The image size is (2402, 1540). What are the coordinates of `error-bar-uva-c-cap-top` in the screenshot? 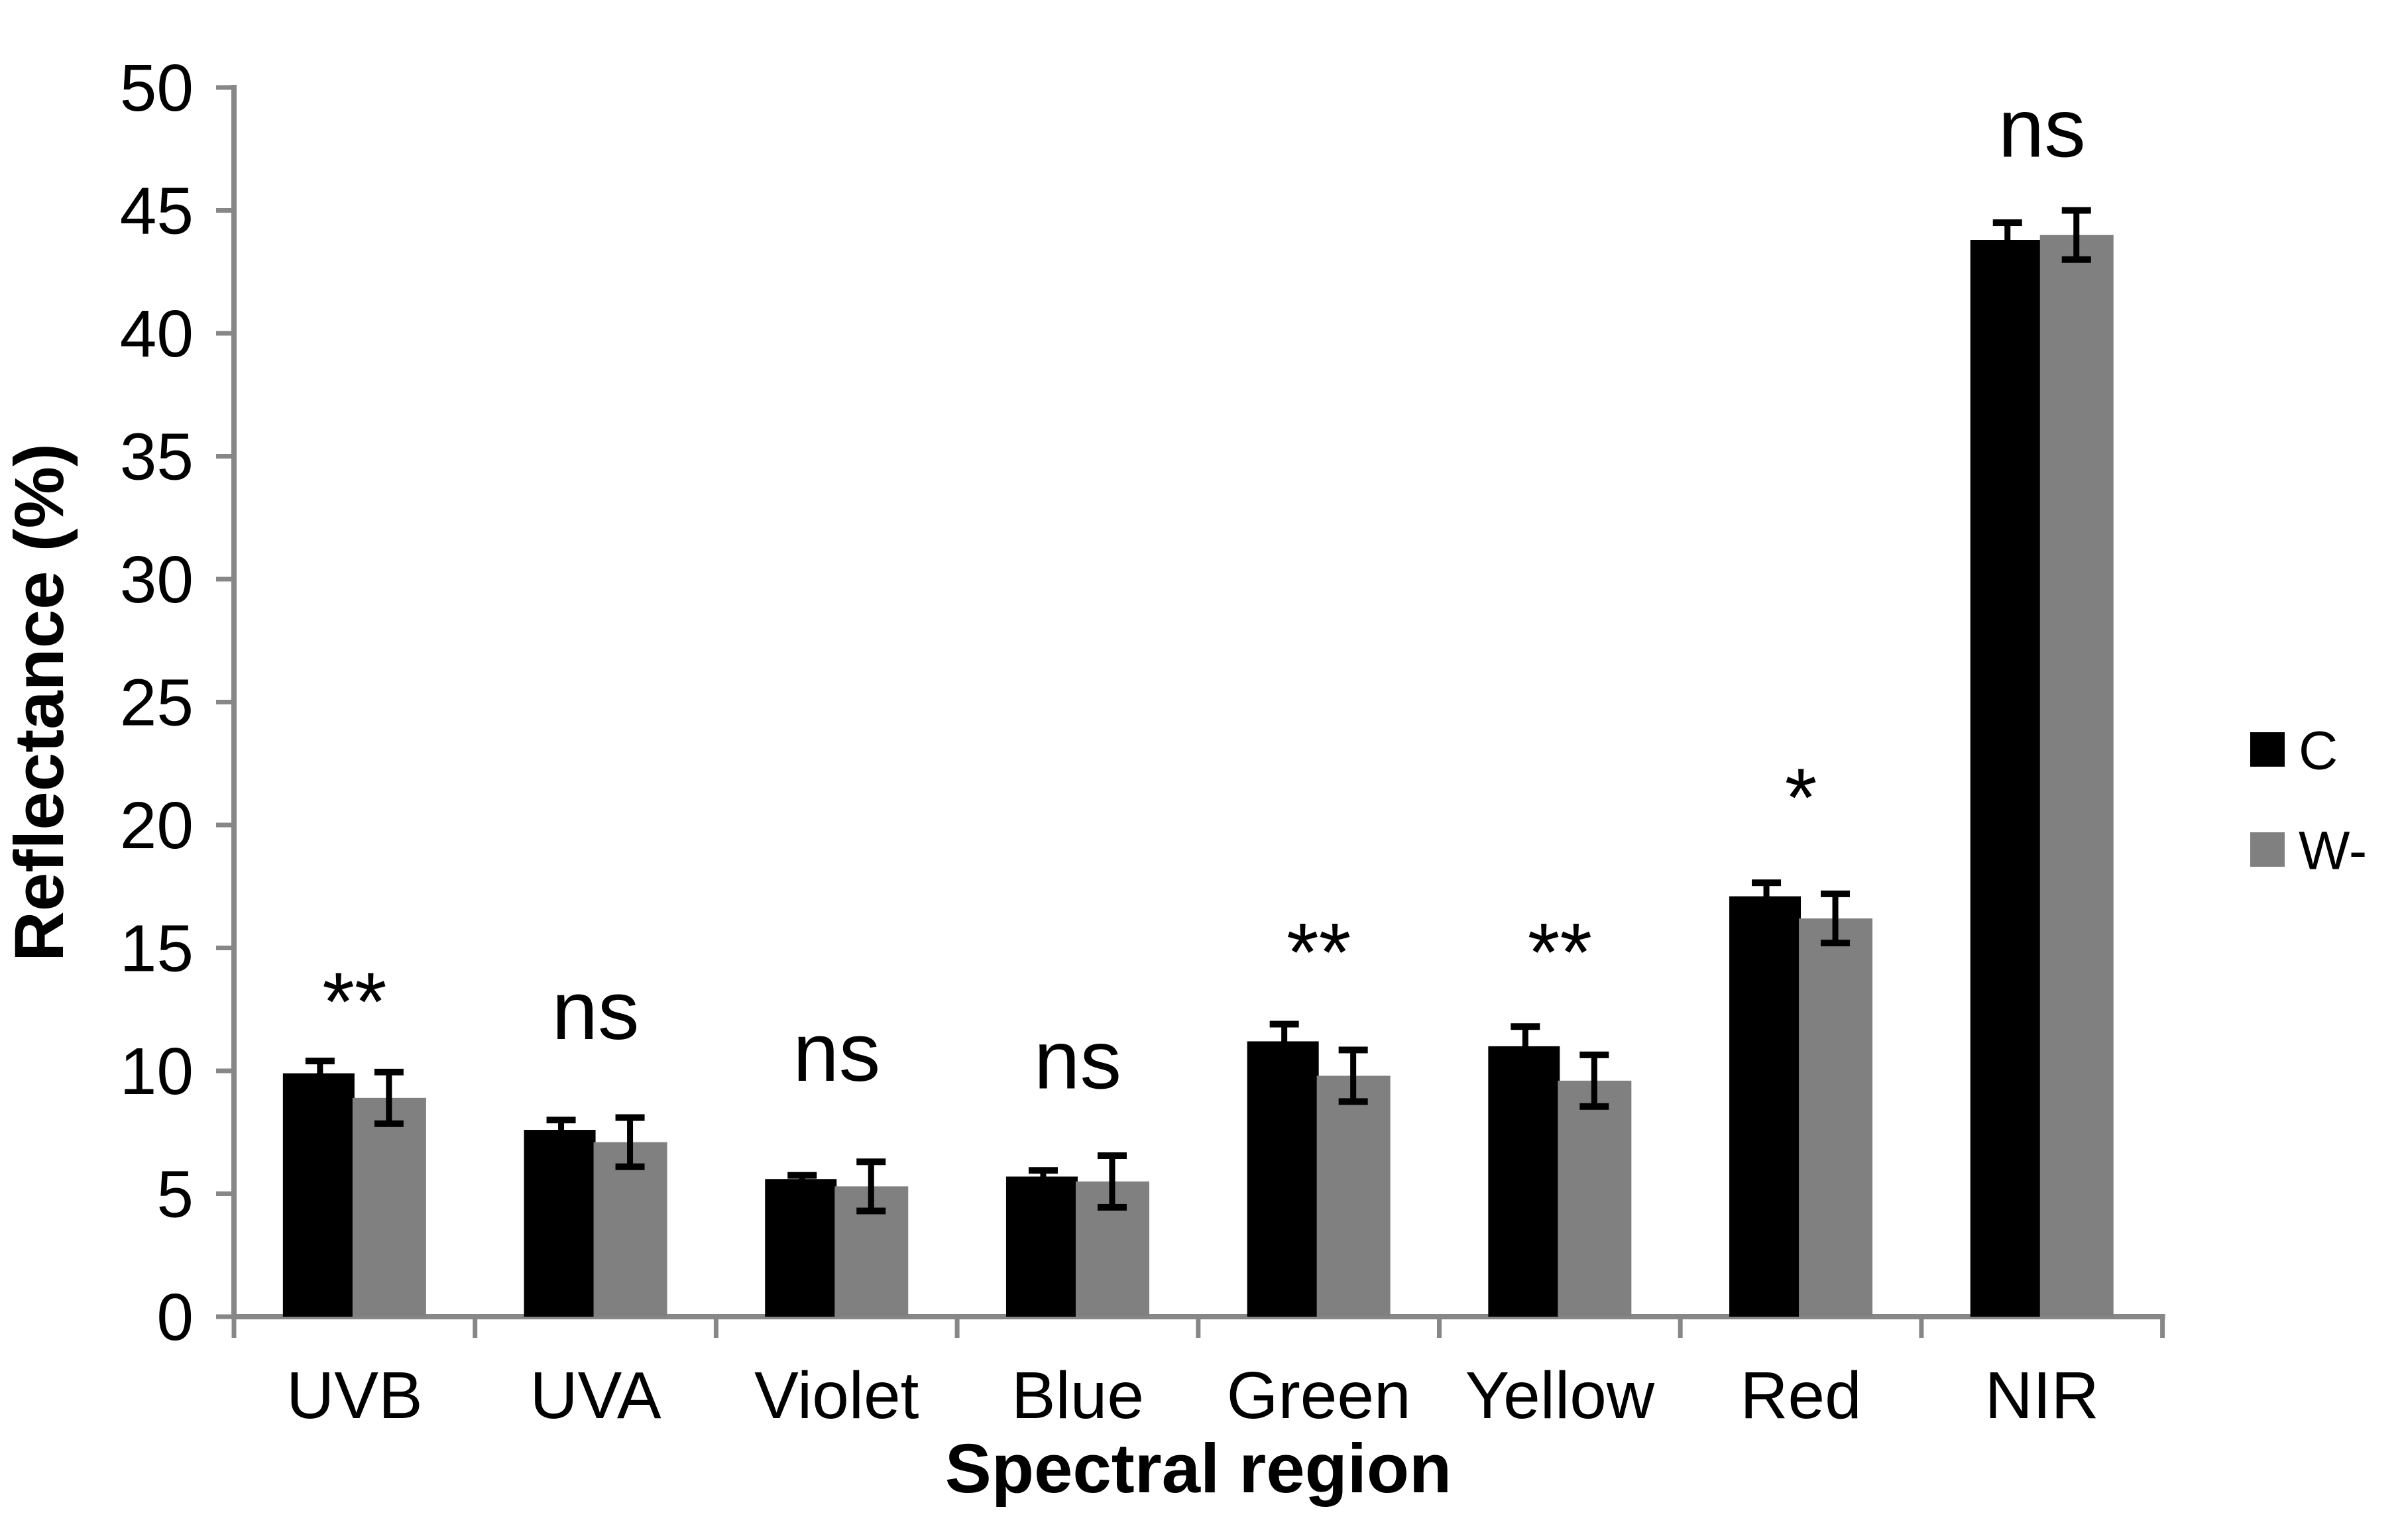 It's located at (561, 1120).